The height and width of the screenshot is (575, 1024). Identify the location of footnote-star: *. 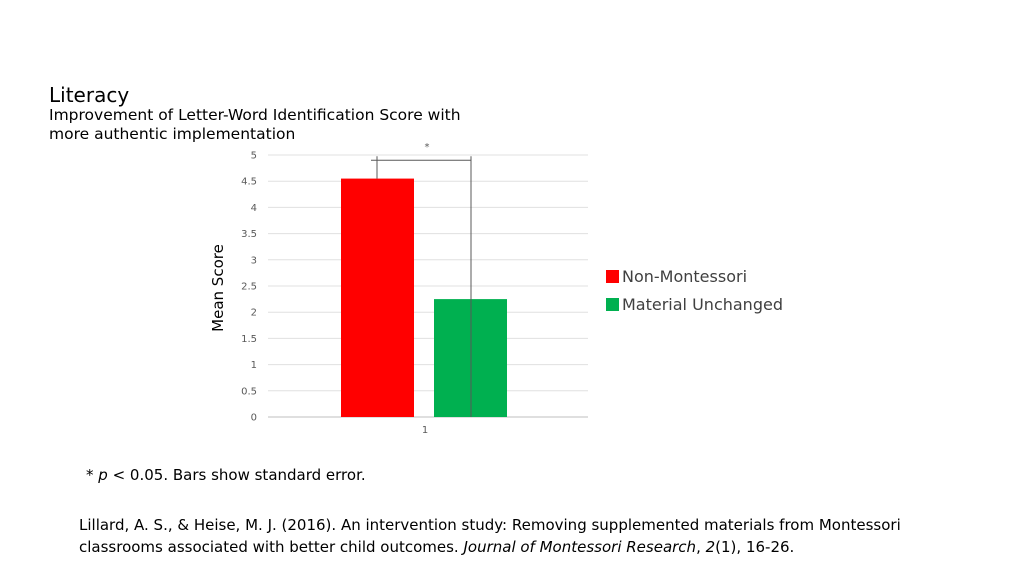
(92, 475).